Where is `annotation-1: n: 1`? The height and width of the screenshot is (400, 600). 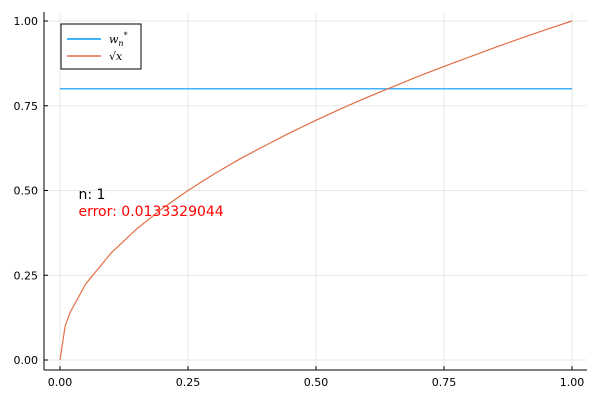 annotation-1: n: 1 is located at coordinates (91, 195).